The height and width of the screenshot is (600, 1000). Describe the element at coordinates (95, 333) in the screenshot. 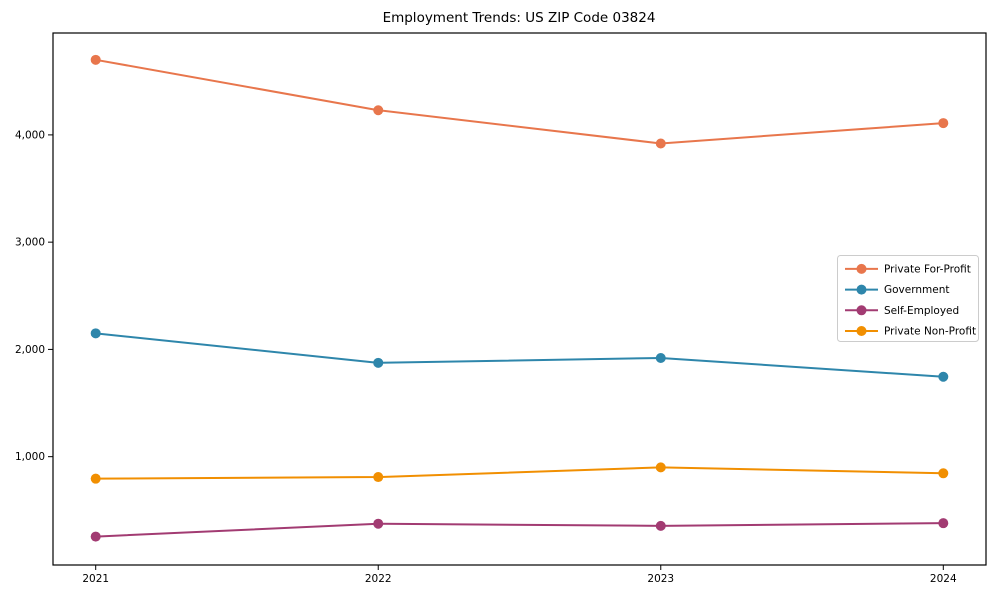

I see `data-point-government-2021` at that location.